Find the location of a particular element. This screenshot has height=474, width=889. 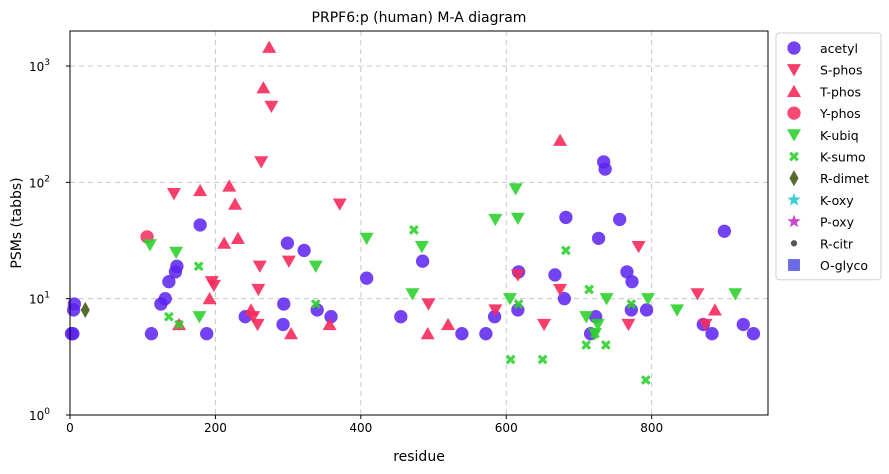

y-tick-label: 10⁰ is located at coordinates (39, 415).